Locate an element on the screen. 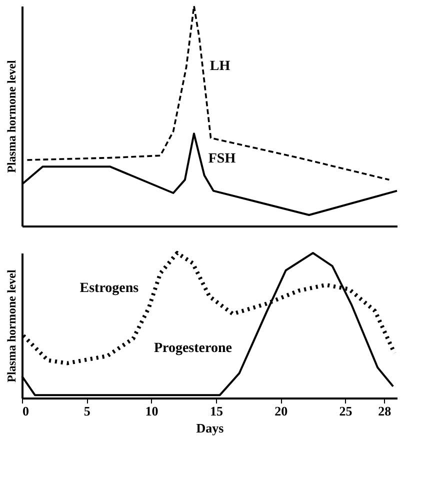  series-label: Progesterone is located at coordinates (193, 348).